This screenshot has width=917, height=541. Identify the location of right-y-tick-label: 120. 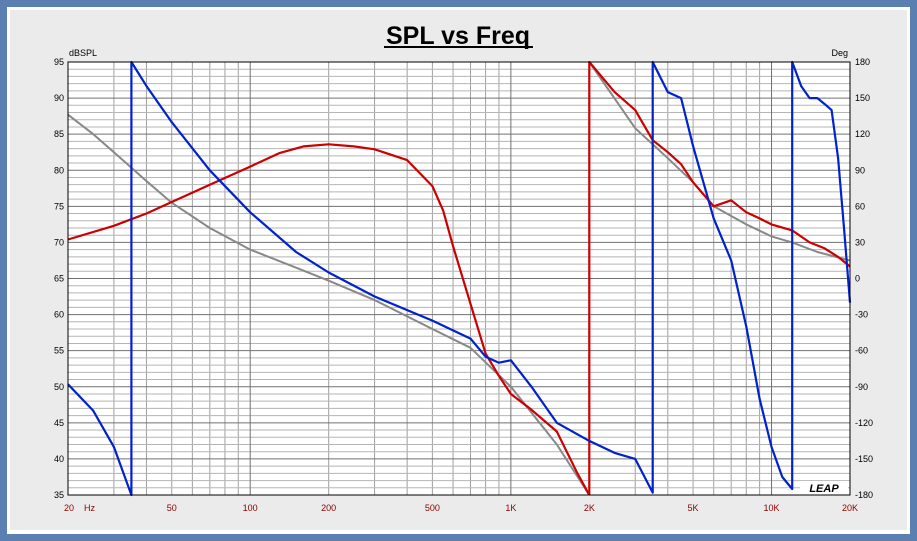
(862, 134).